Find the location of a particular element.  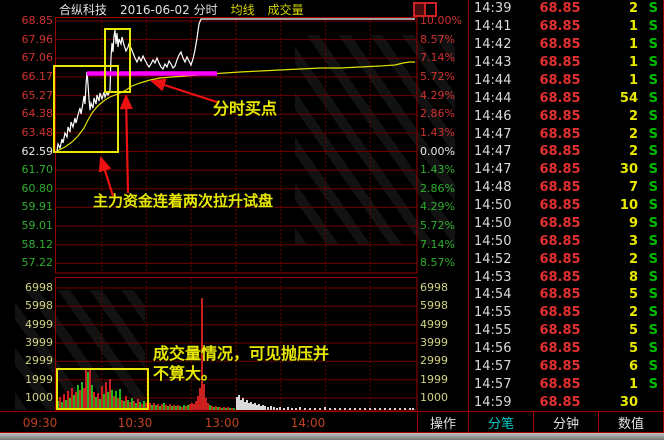

tick-row: 14:46 68.85 2 S is located at coordinates (566, 116).